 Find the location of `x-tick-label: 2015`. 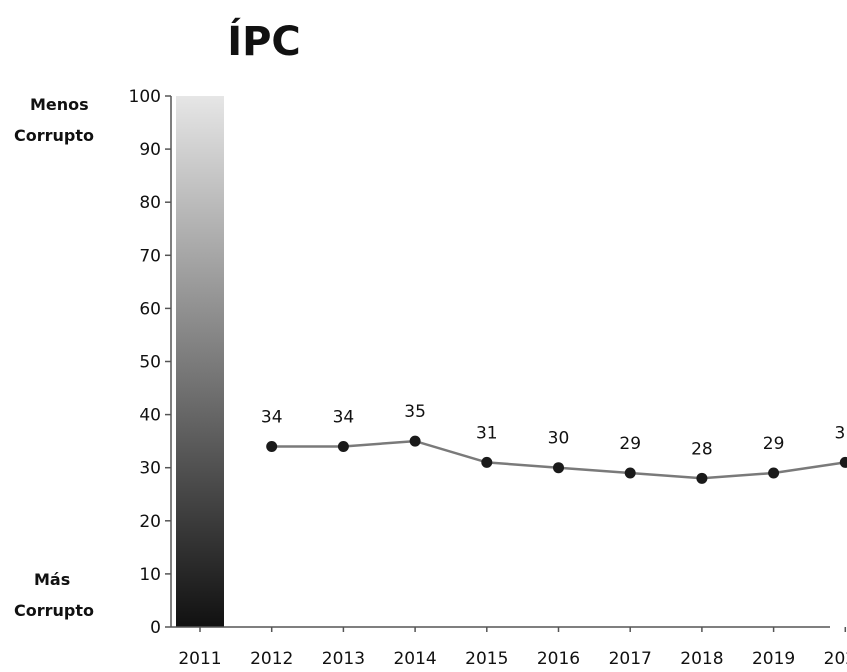

x-tick-label: 2015 is located at coordinates (486, 659).